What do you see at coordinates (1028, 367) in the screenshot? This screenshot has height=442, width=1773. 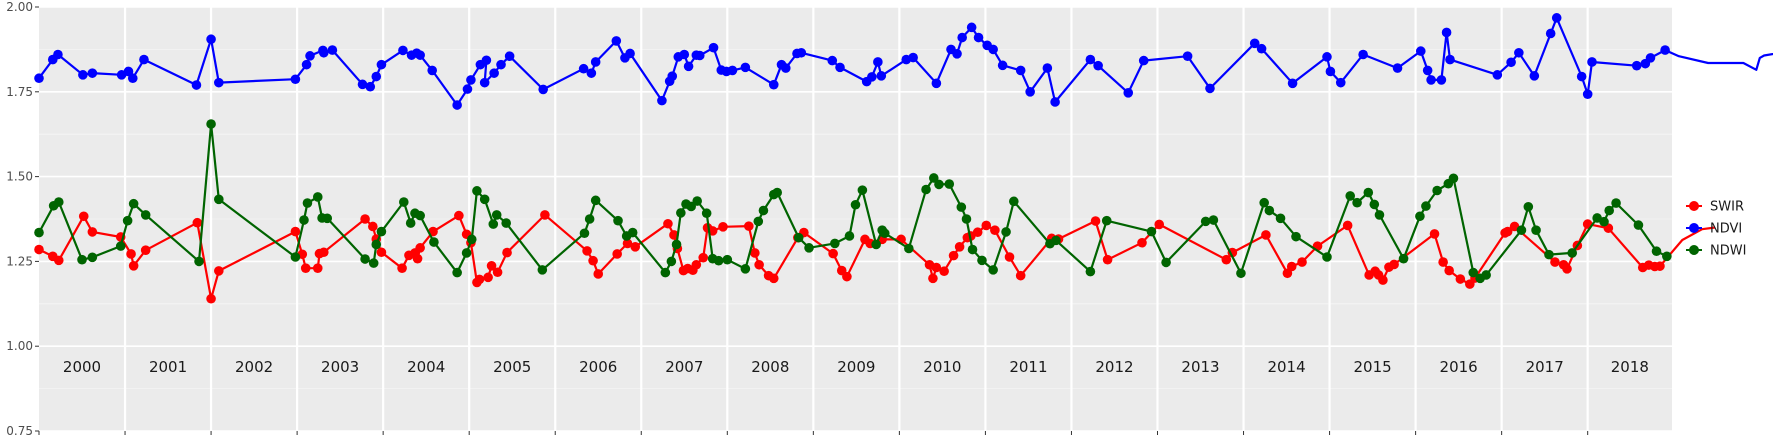 I see `year-label: 2011` at bounding box center [1028, 367].